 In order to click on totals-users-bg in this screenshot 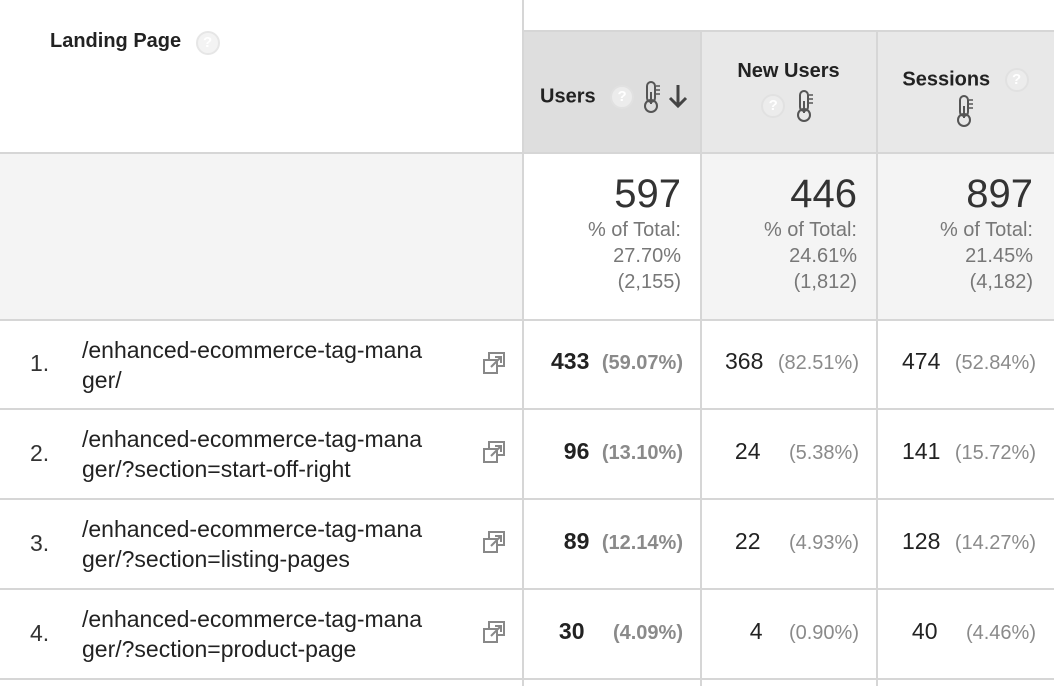, I will do `click(612, 236)`.